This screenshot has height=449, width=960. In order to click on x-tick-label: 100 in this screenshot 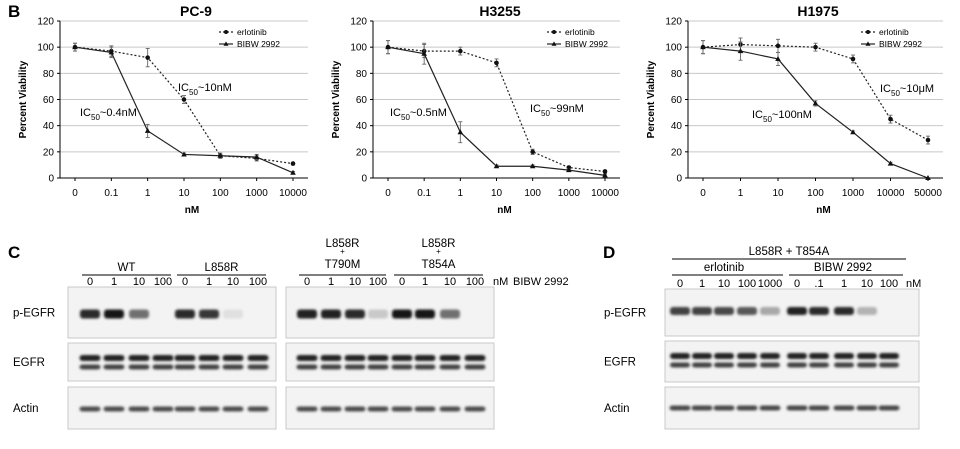, I will do `click(532, 193)`.